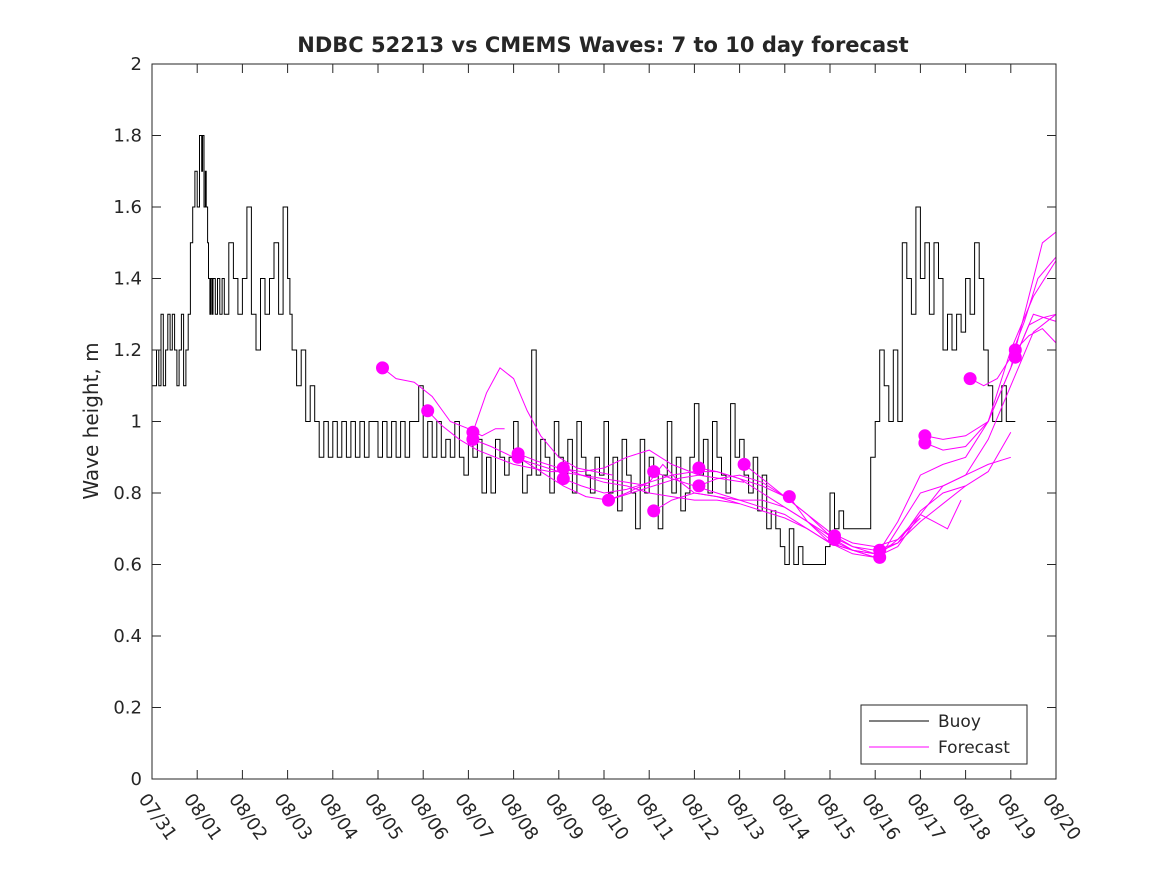  What do you see at coordinates (974, 748) in the screenshot?
I see `legend-label-forecast: Forecast` at bounding box center [974, 748].